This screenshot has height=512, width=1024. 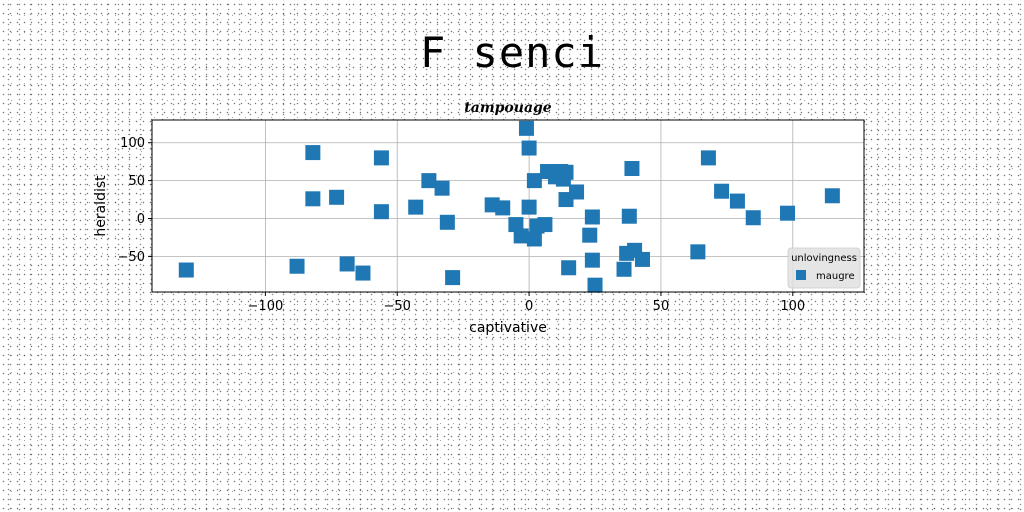 What do you see at coordinates (529, 306) in the screenshot?
I see `x-tick-label: 0` at bounding box center [529, 306].